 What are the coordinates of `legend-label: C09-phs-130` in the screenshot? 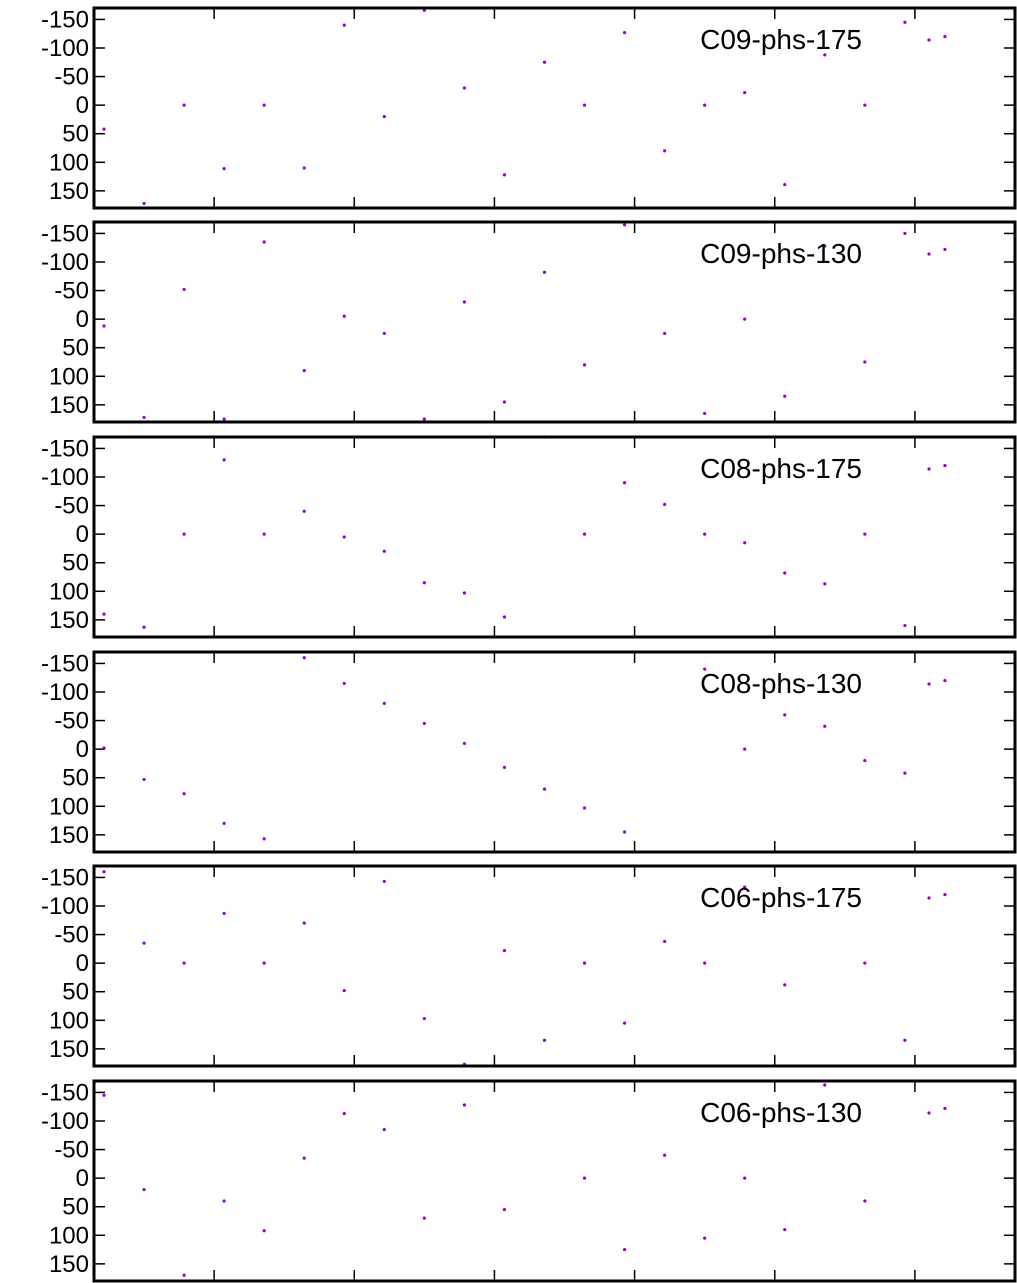 It's located at (781, 253).